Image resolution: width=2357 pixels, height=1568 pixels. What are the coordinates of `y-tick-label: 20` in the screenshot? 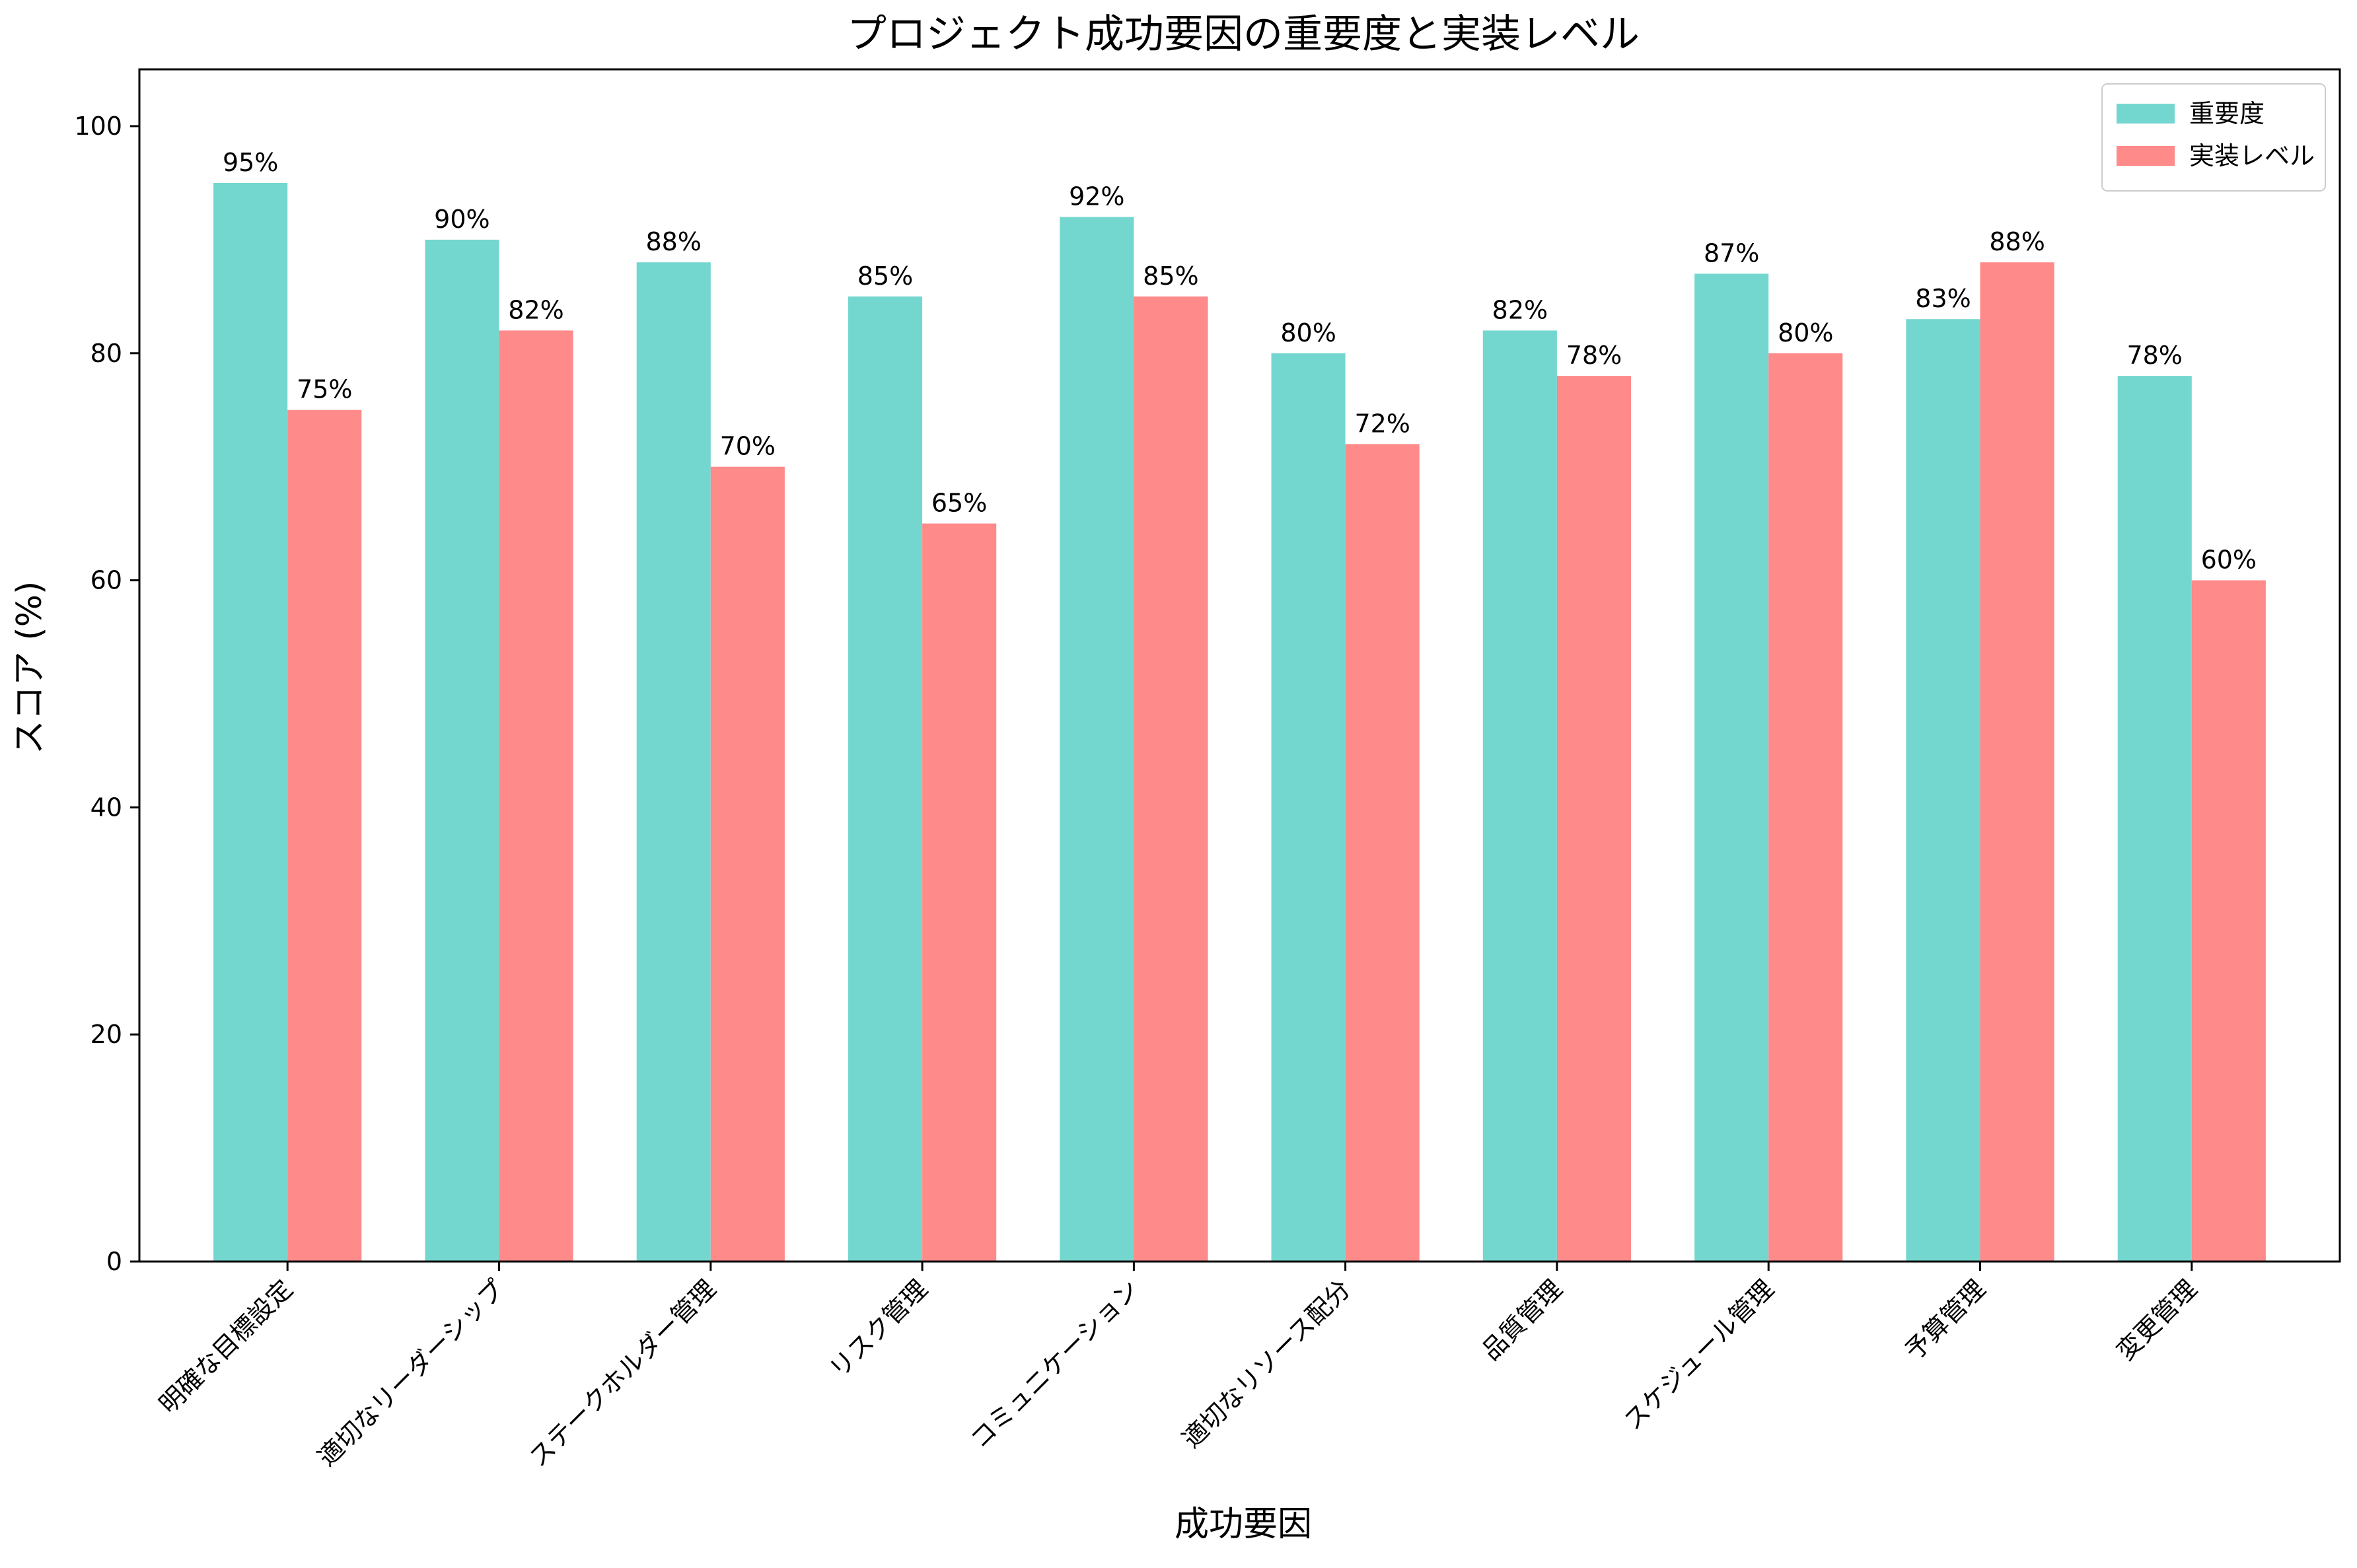 It's located at (107, 1034).